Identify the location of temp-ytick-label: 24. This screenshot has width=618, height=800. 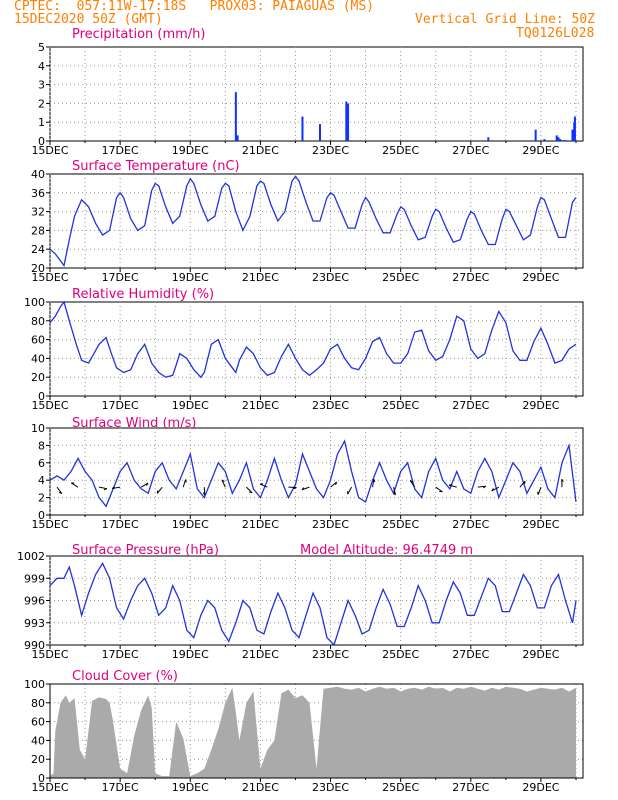
(38, 249).